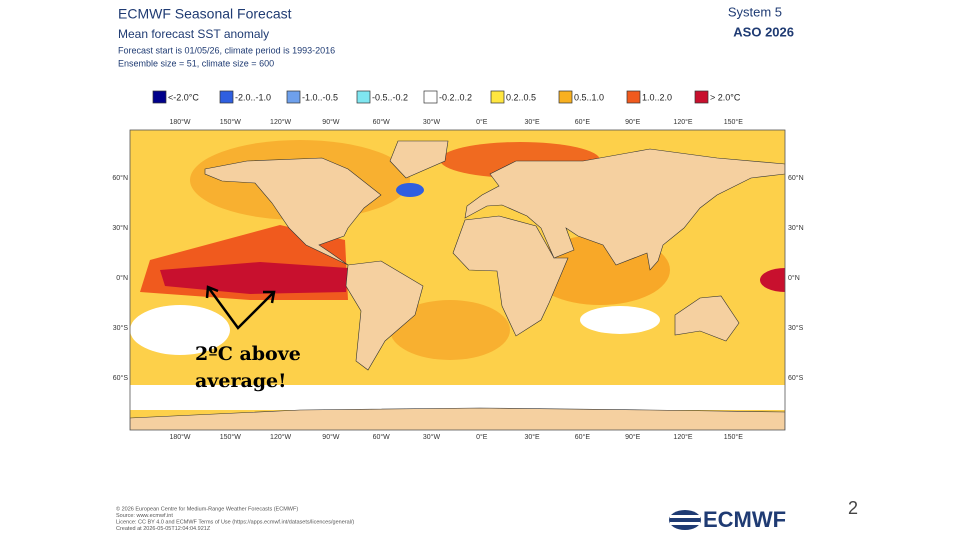 This screenshot has height=540, width=960. I want to click on period: ASO 2026, so click(763, 31).